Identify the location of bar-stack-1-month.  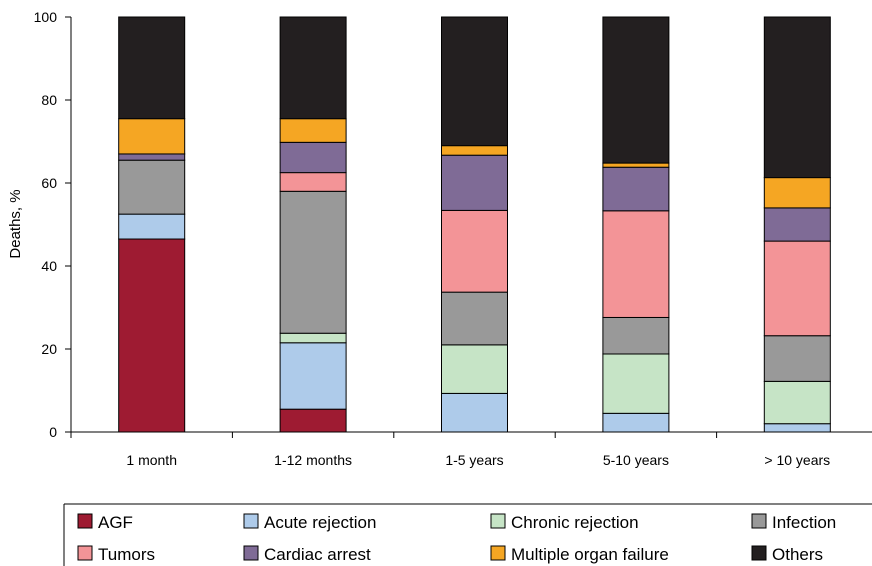
(152, 224).